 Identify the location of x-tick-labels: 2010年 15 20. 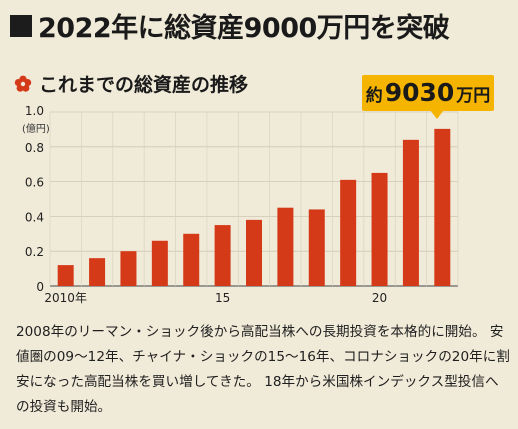
(215, 298).